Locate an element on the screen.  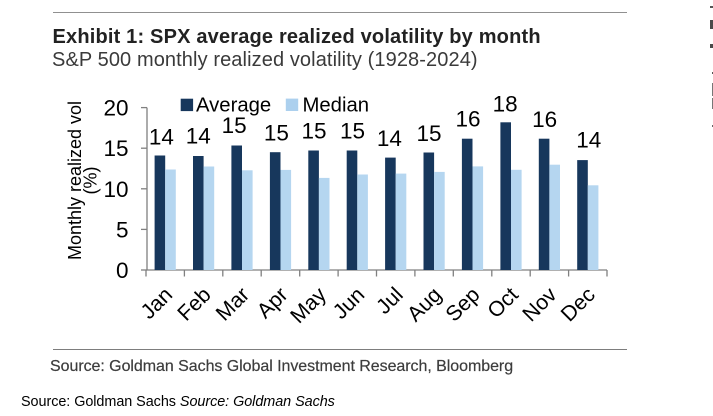
svg-text: Feb is located at coordinates (194, 304).